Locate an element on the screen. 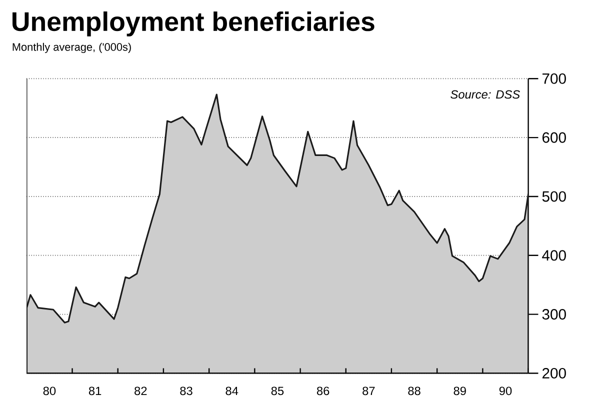 The image size is (589, 405). x-tick-label: 82 is located at coordinates (140, 391).